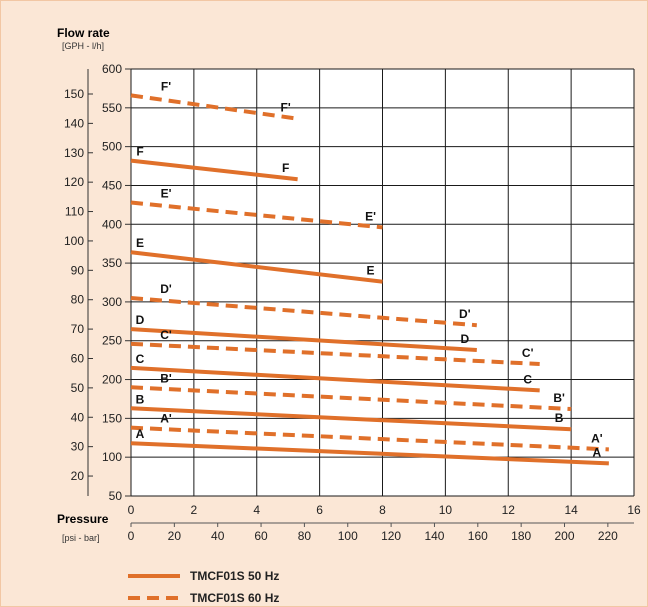 Image resolution: width=648 pixels, height=607 pixels. Describe the element at coordinates (81, 538) in the screenshot. I see `x-axis-unit: [psi - bar]` at that location.